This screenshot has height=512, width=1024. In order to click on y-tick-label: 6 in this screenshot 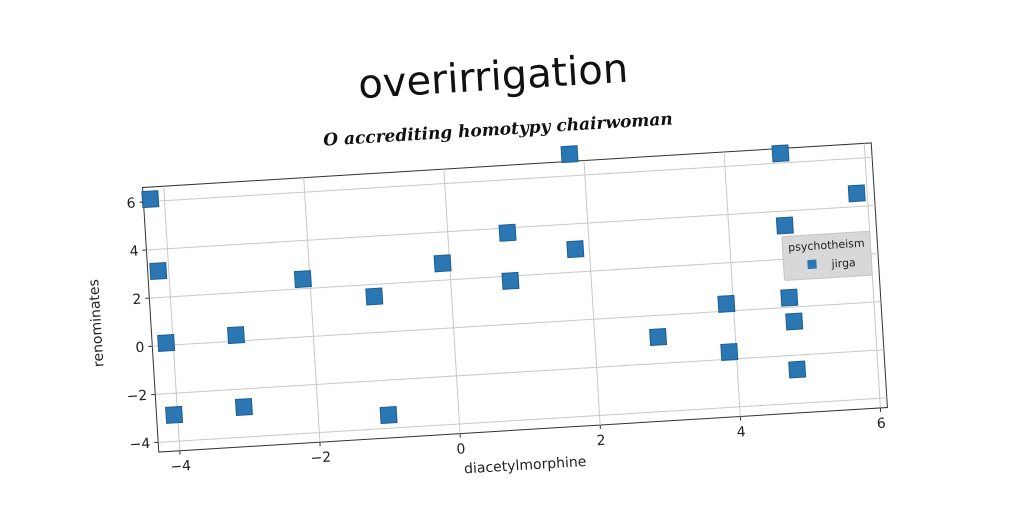, I will do `click(131, 203)`.